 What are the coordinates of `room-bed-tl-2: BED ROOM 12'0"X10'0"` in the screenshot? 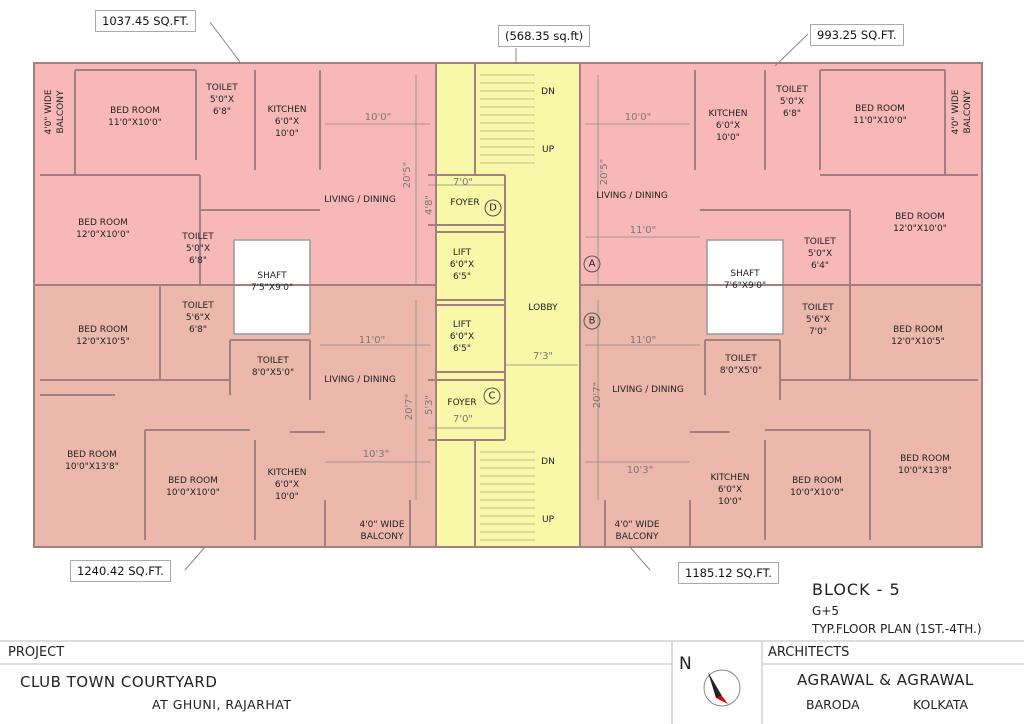 It's located at (103, 229).